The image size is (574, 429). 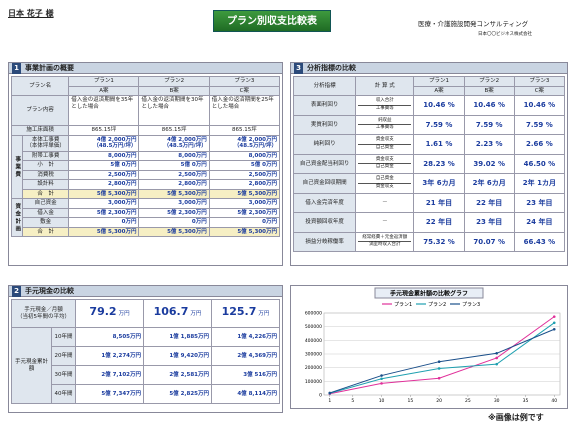 I want to click on cell-text: 手元現金／月額, so click(x=43, y=310).